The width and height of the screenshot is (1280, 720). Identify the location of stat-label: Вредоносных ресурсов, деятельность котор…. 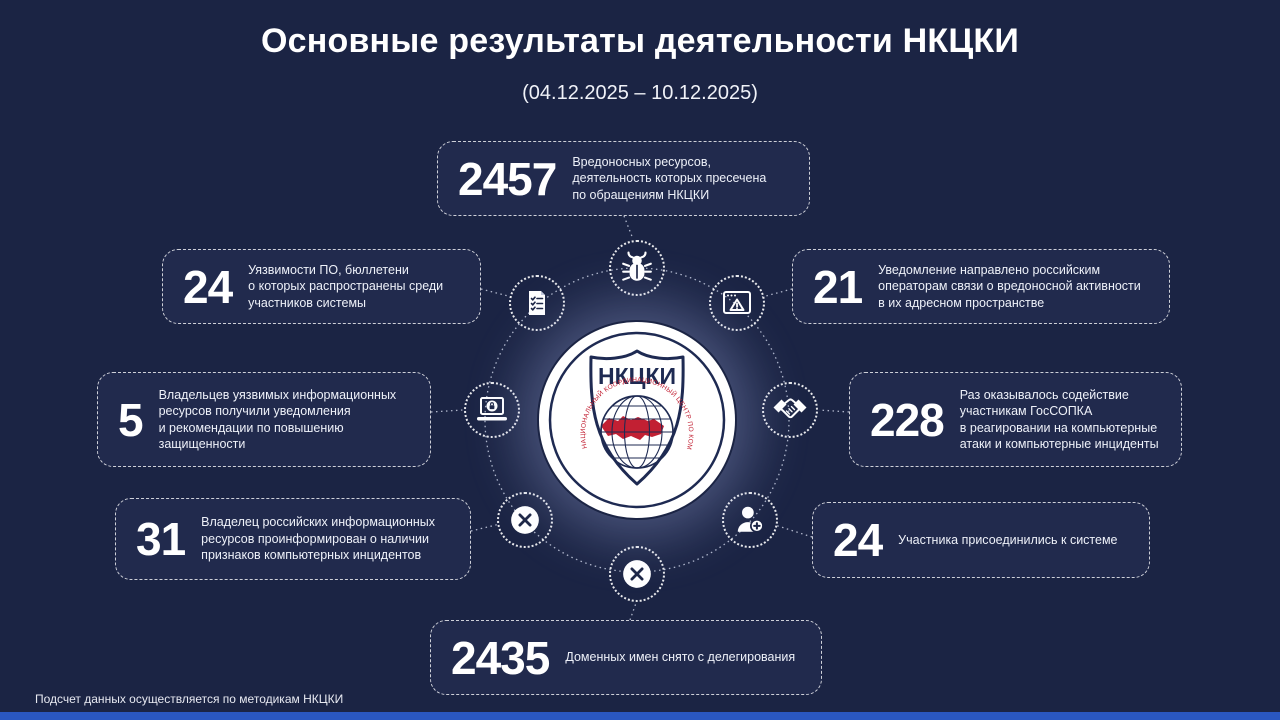
(669, 178).